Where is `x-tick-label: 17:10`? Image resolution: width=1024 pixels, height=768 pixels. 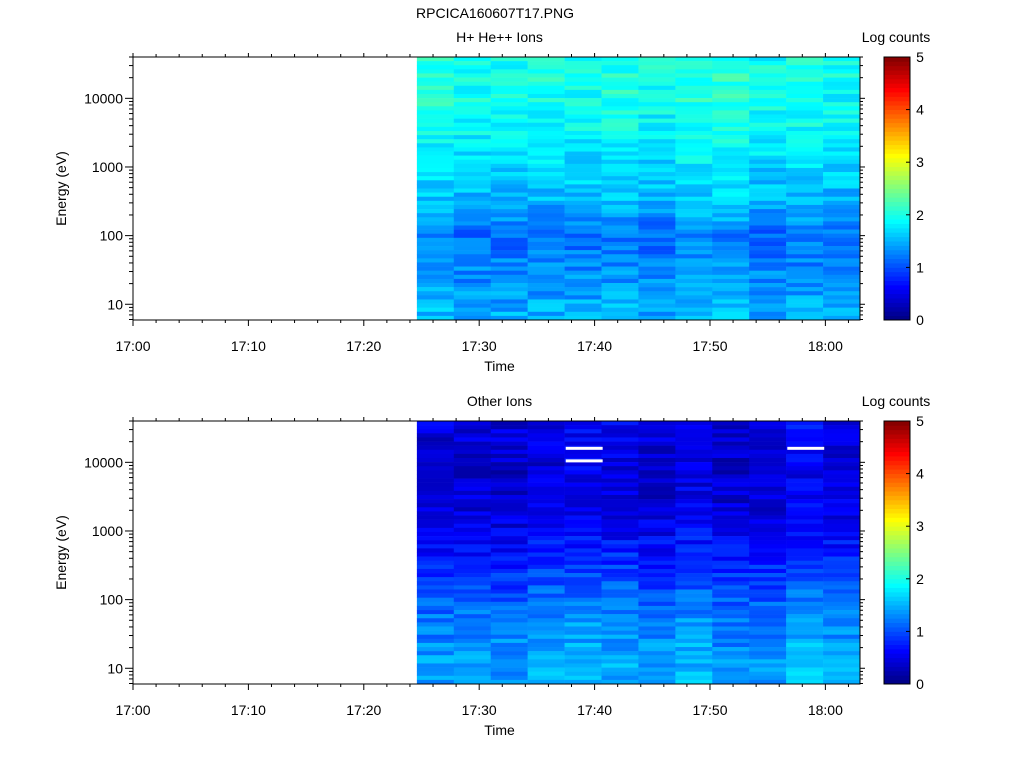 x-tick-label: 17:10 is located at coordinates (248, 710).